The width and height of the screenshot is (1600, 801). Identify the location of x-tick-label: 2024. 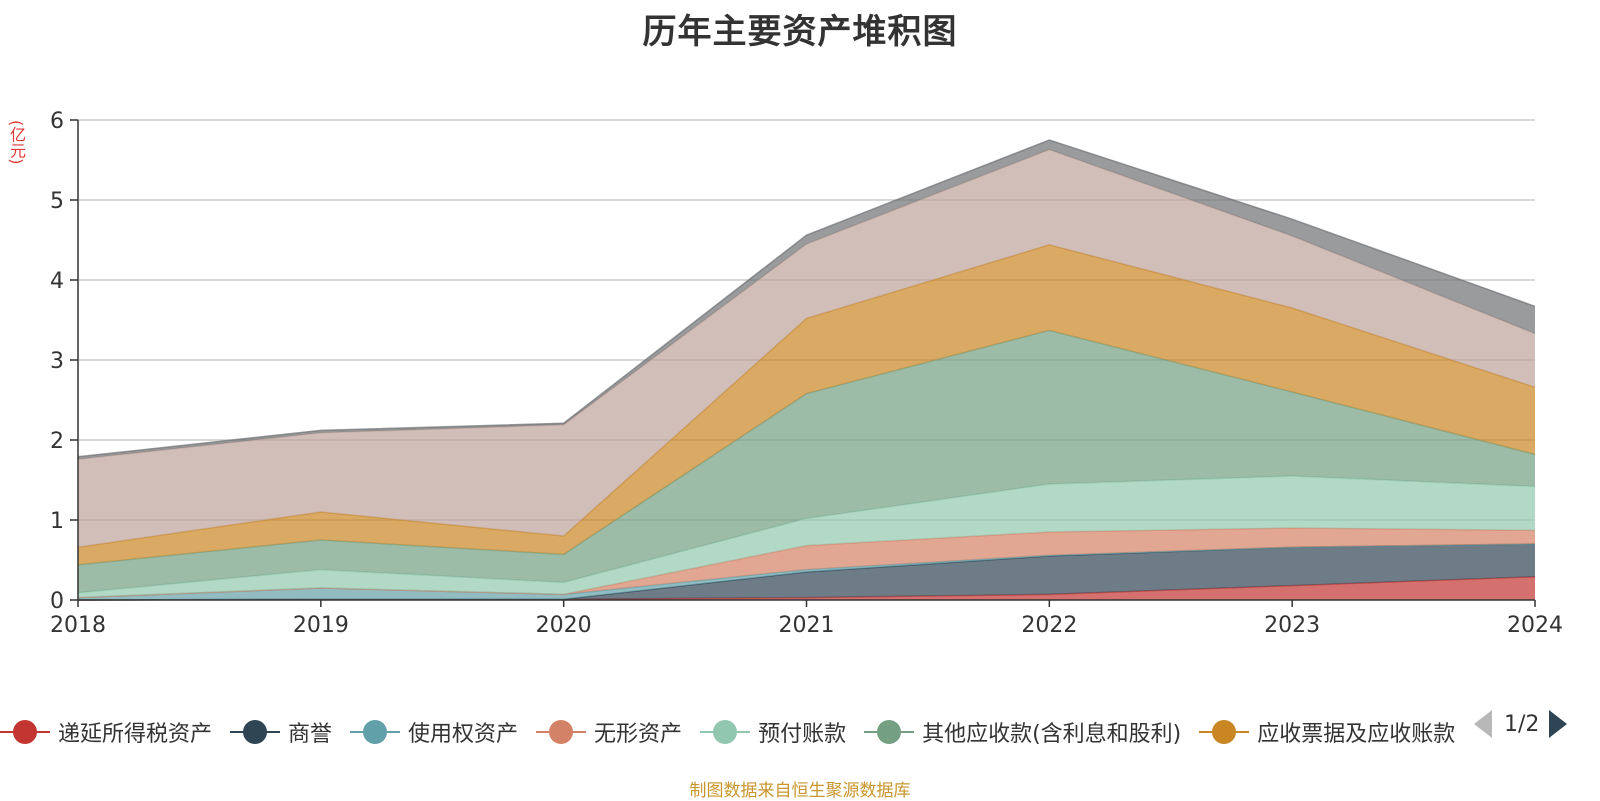
(1535, 625).